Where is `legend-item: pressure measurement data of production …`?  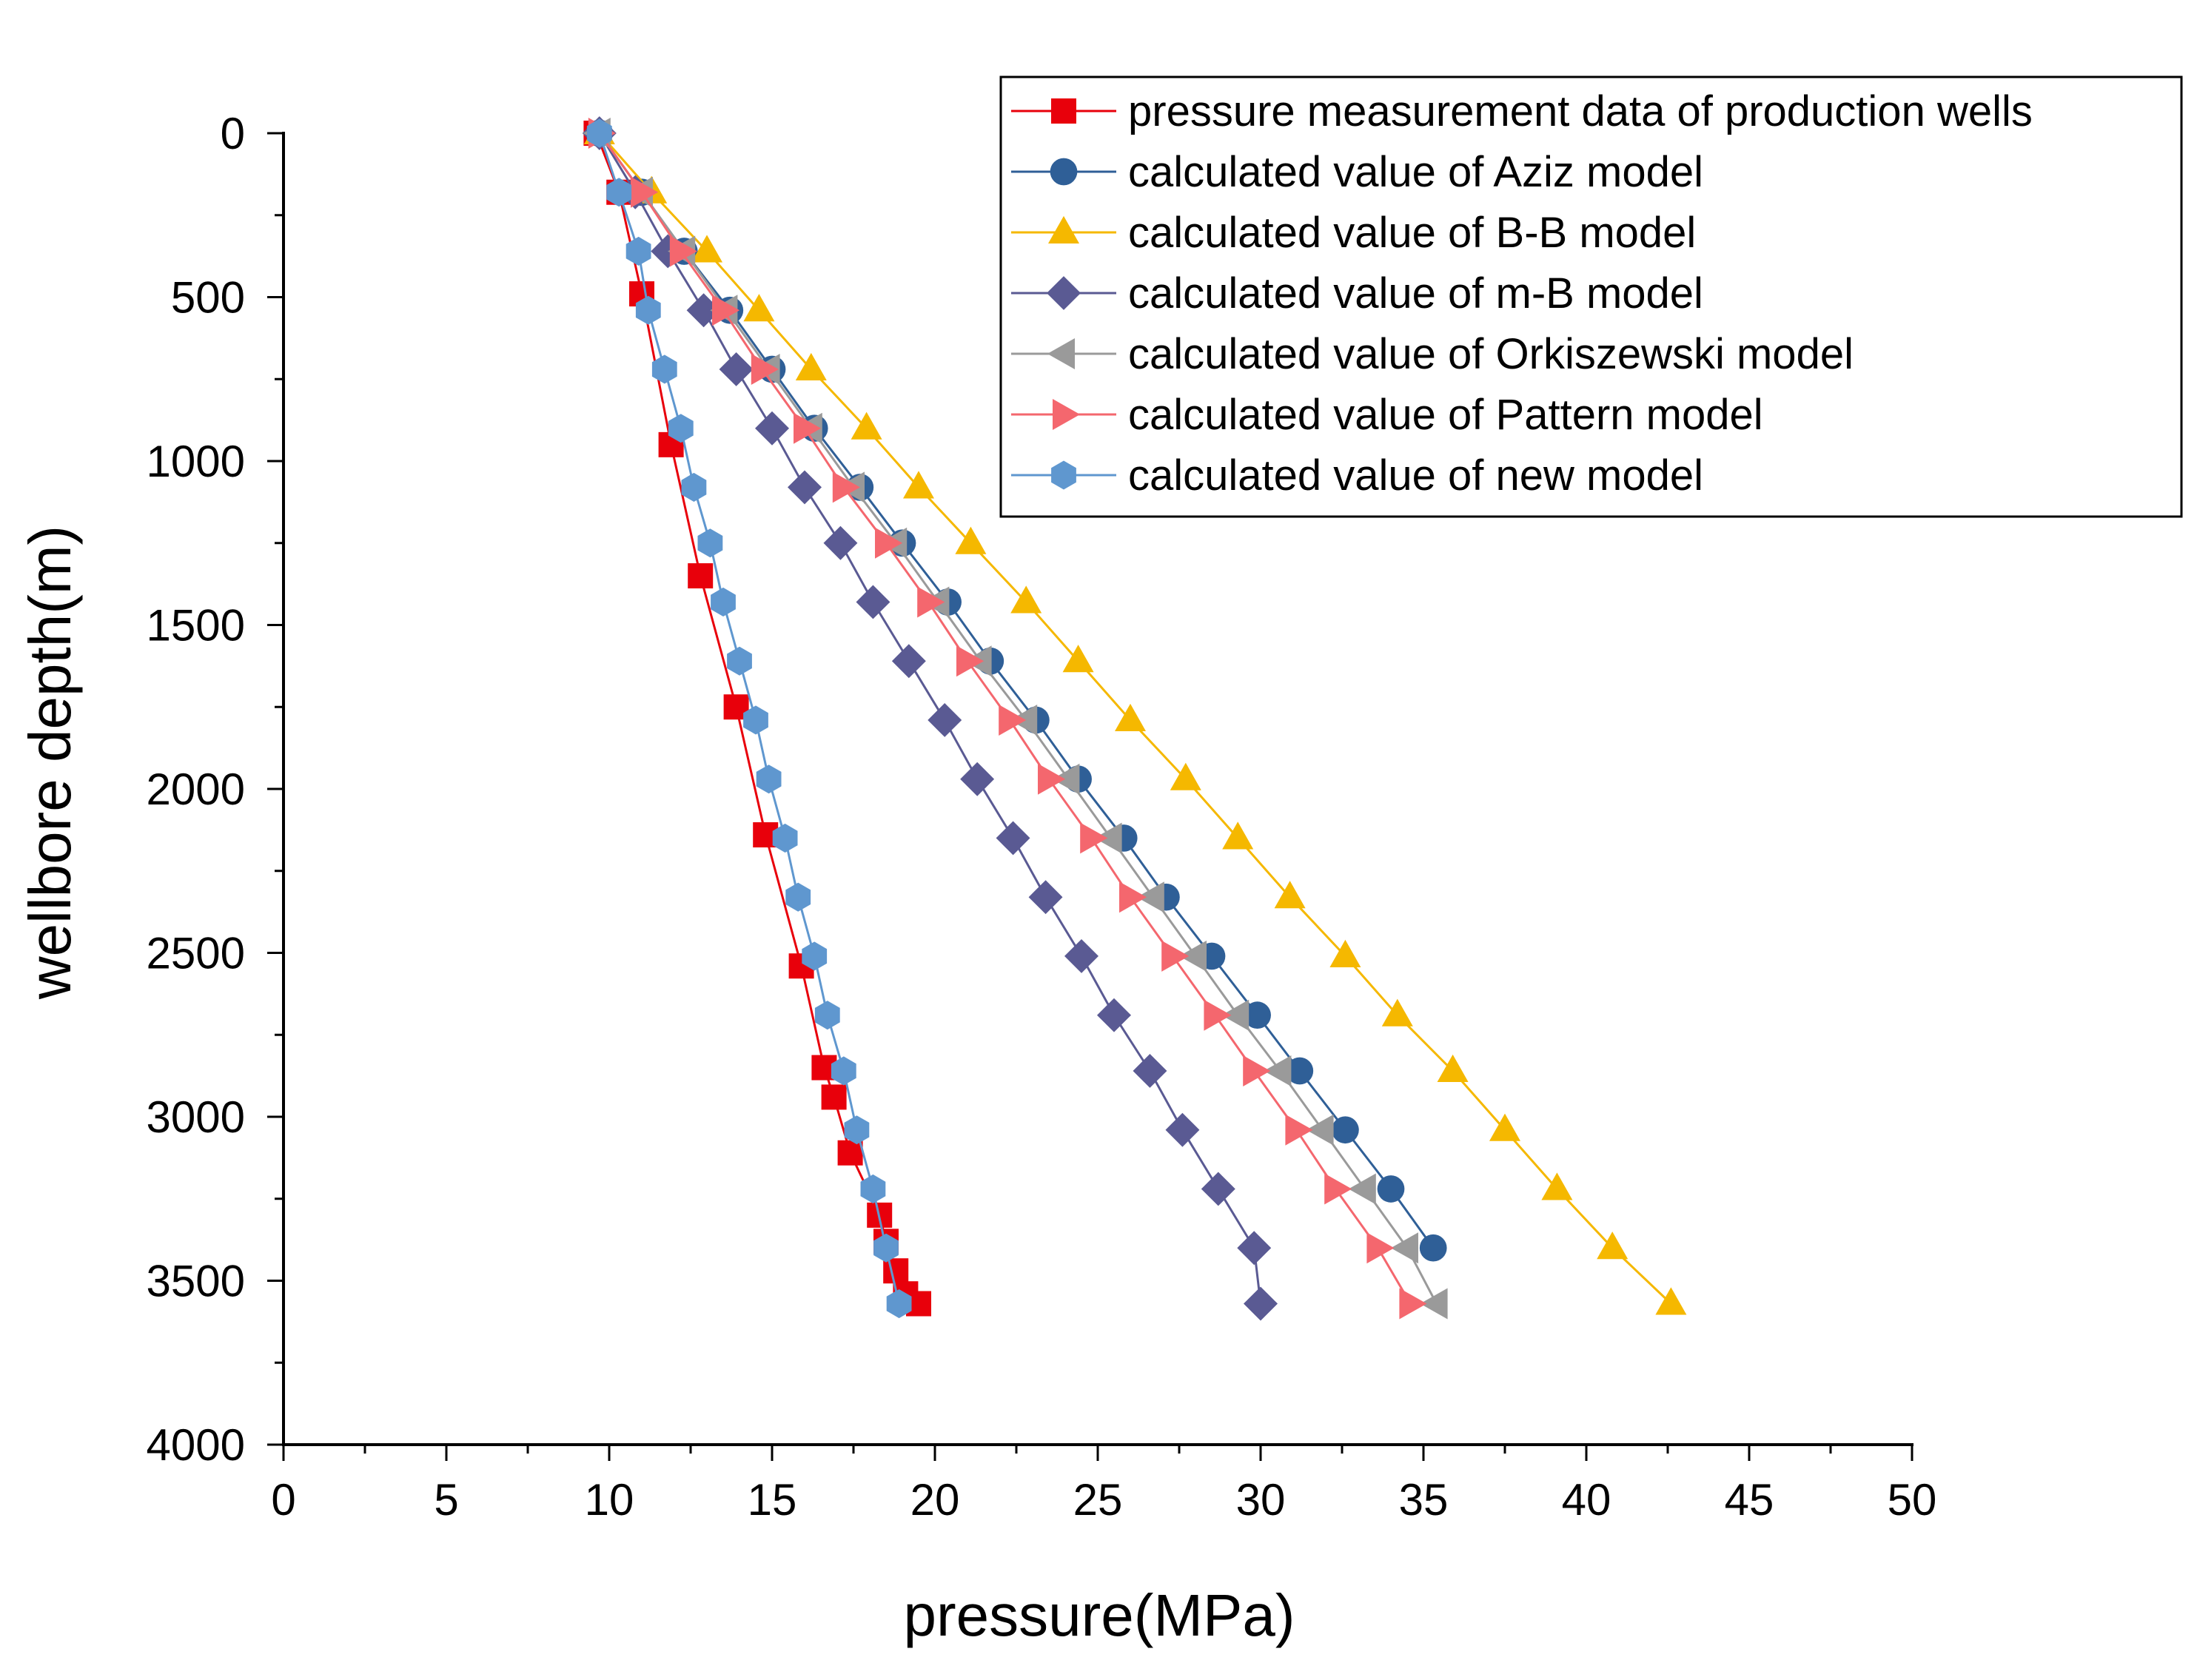
legend-item: pressure measurement data of production … is located at coordinates (1522, 111).